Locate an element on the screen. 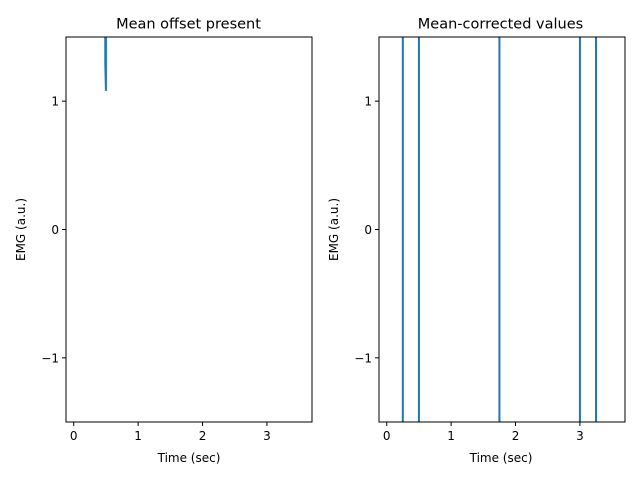 The height and width of the screenshot is (480, 640). right-panel-y-axis-label: EMG (a.u.) is located at coordinates (334, 229).